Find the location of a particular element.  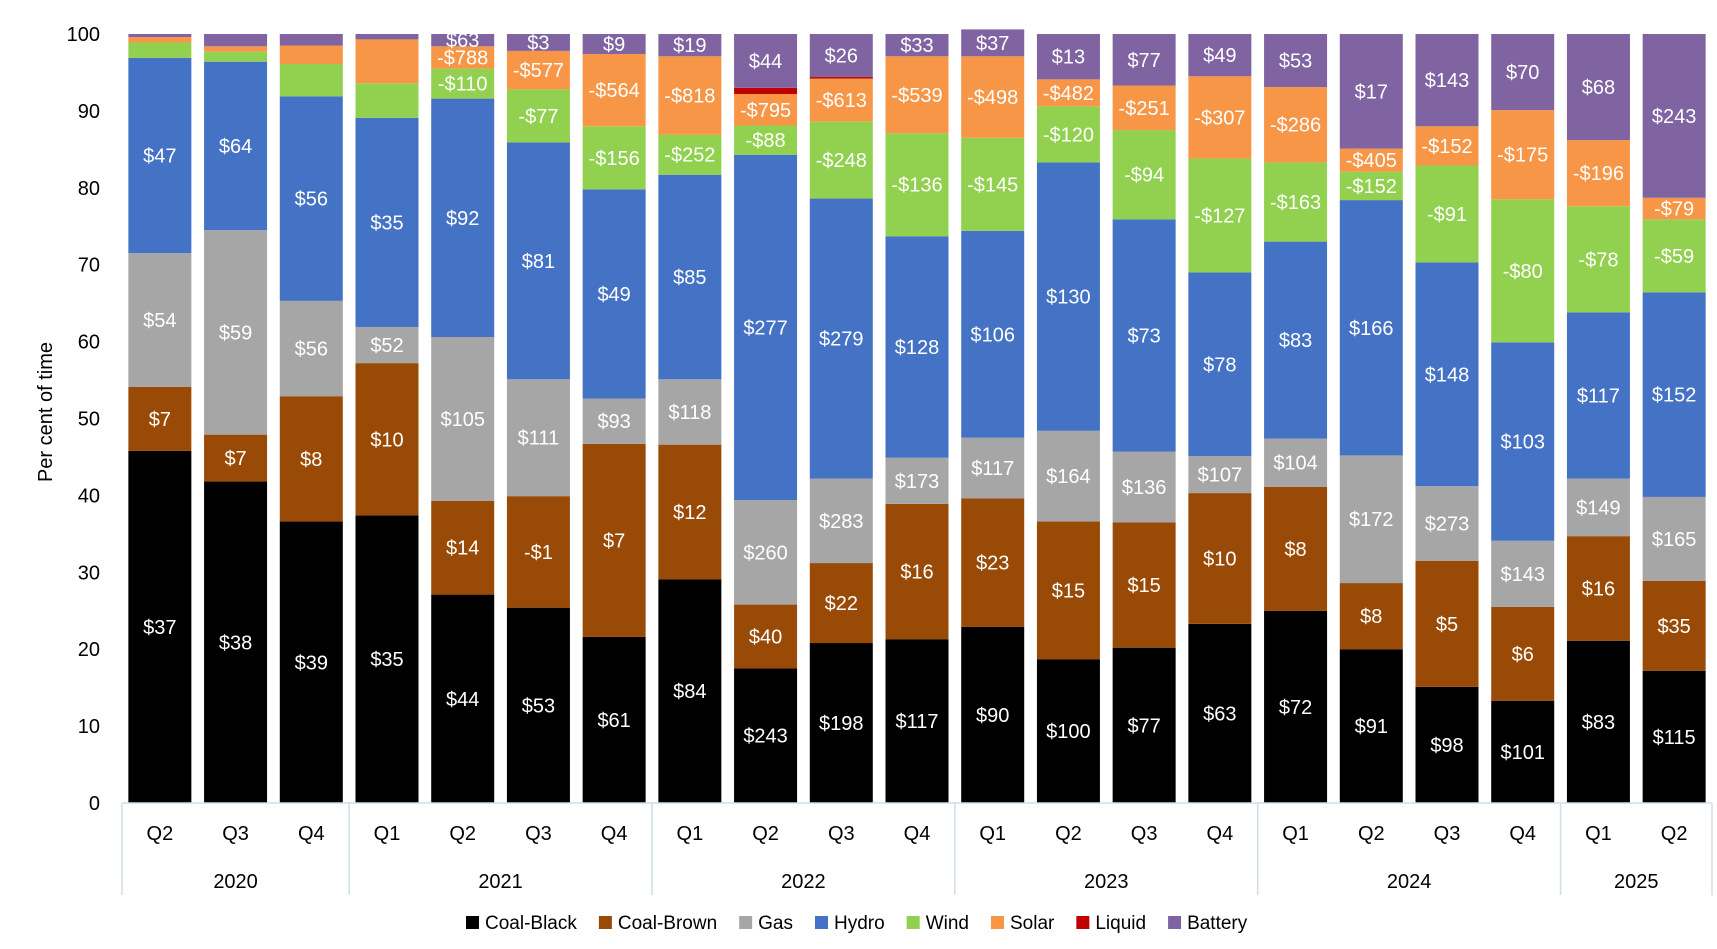

data-label: $7 is located at coordinates (614, 541).